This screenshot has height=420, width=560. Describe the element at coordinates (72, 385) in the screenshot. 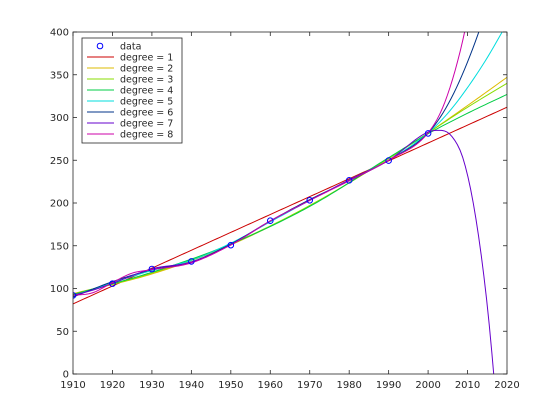

I see `x-tick-label: 1910` at that location.